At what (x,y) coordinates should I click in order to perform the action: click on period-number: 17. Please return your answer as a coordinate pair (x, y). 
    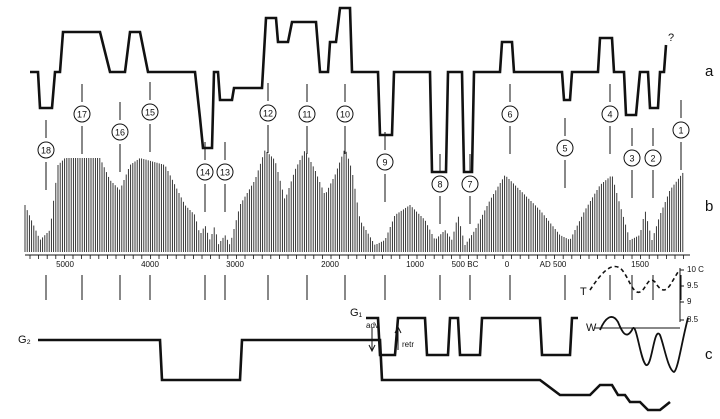
    Looking at the image, I should click on (82, 114).